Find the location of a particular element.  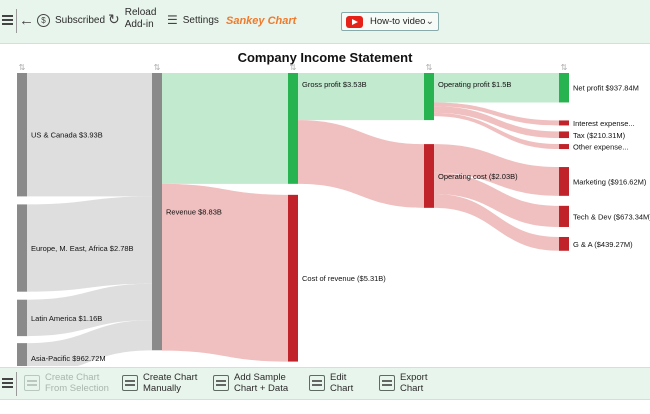

sankey-node-la is located at coordinates (22, 318).